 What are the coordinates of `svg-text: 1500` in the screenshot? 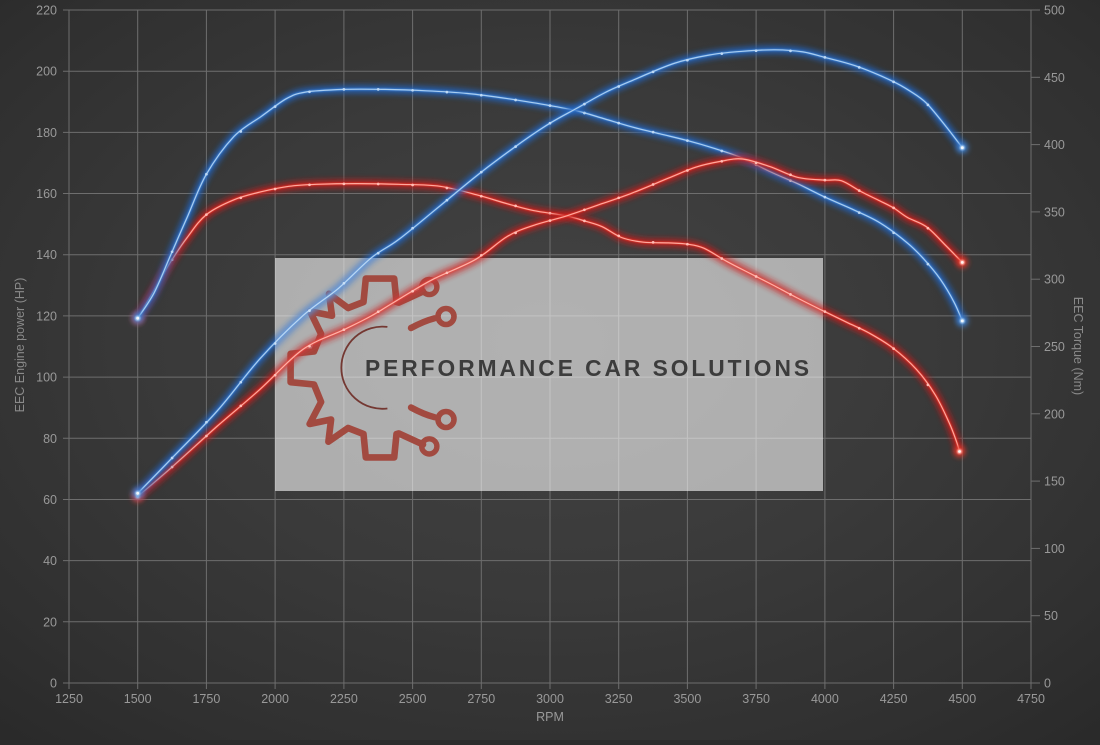 It's located at (138, 699).